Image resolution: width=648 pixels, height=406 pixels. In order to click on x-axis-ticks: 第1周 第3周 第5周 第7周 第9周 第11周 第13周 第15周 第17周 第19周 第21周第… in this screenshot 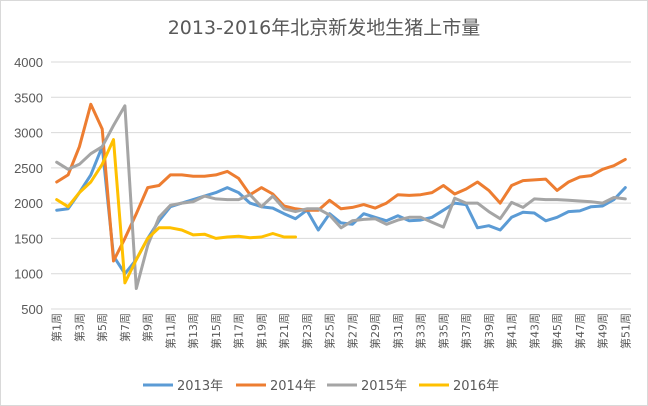, I will do `click(341, 331)`.